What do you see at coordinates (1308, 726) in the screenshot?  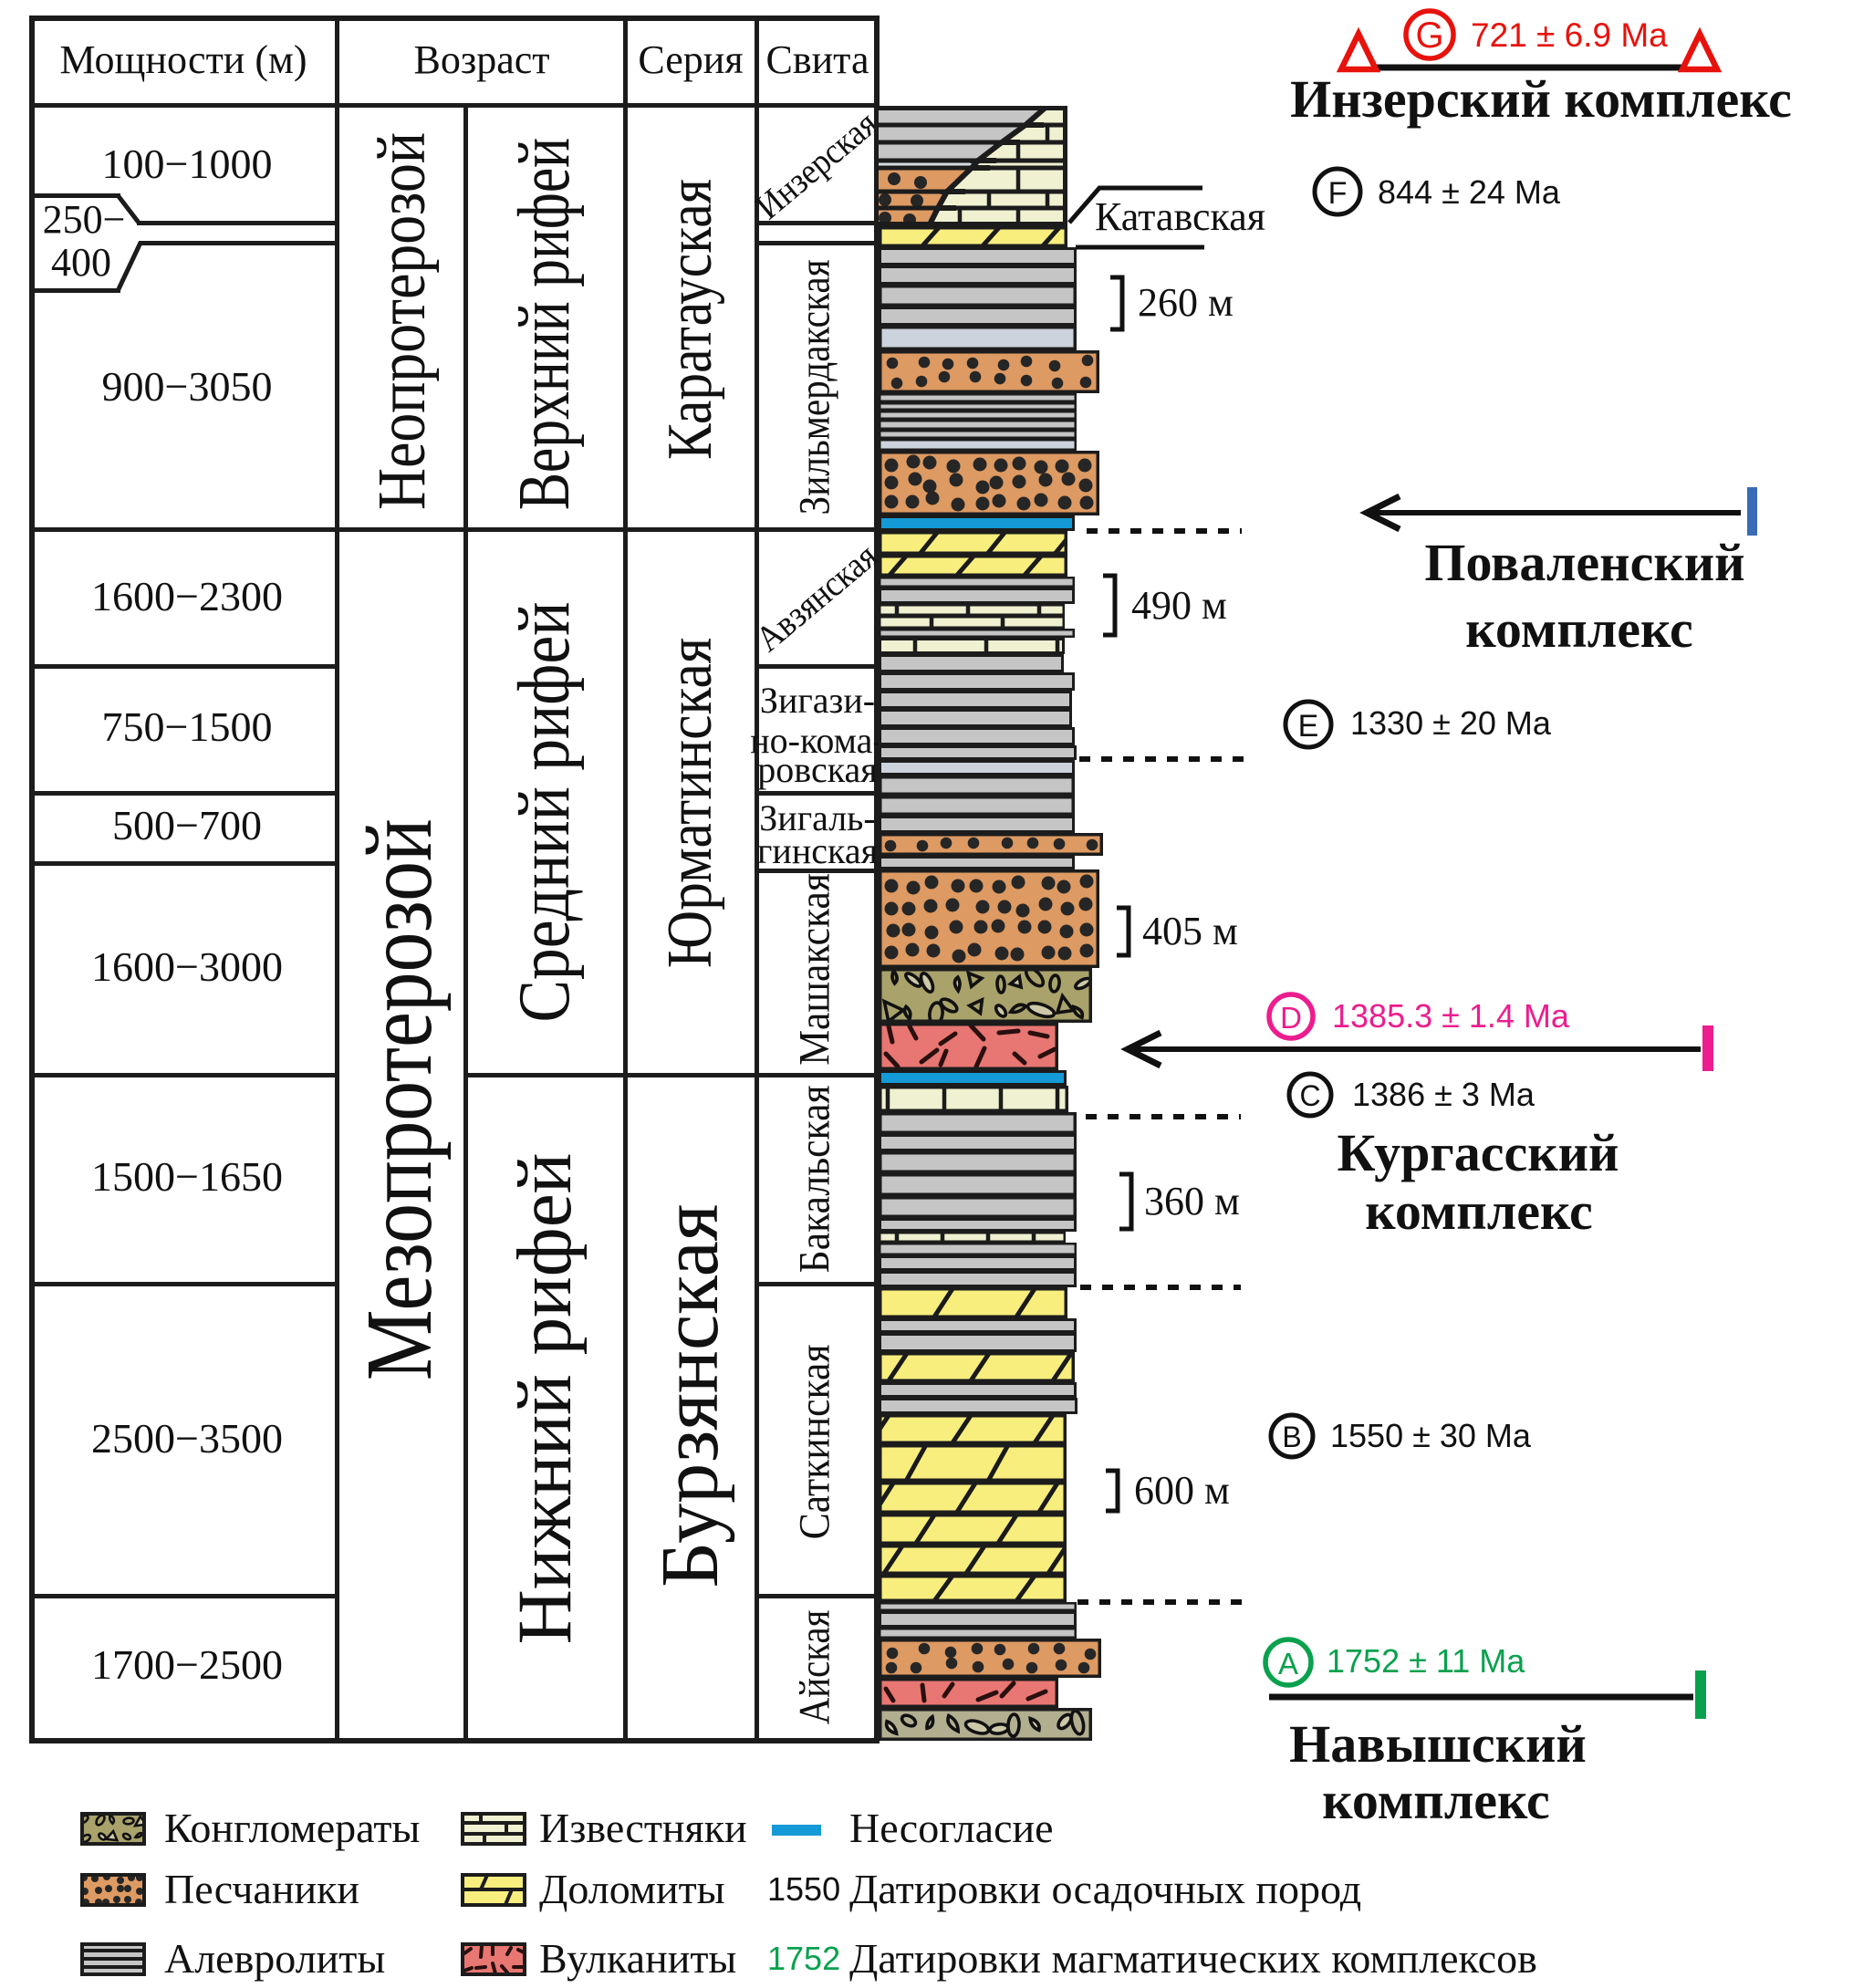 I see `svg-text: E` at bounding box center [1308, 726].